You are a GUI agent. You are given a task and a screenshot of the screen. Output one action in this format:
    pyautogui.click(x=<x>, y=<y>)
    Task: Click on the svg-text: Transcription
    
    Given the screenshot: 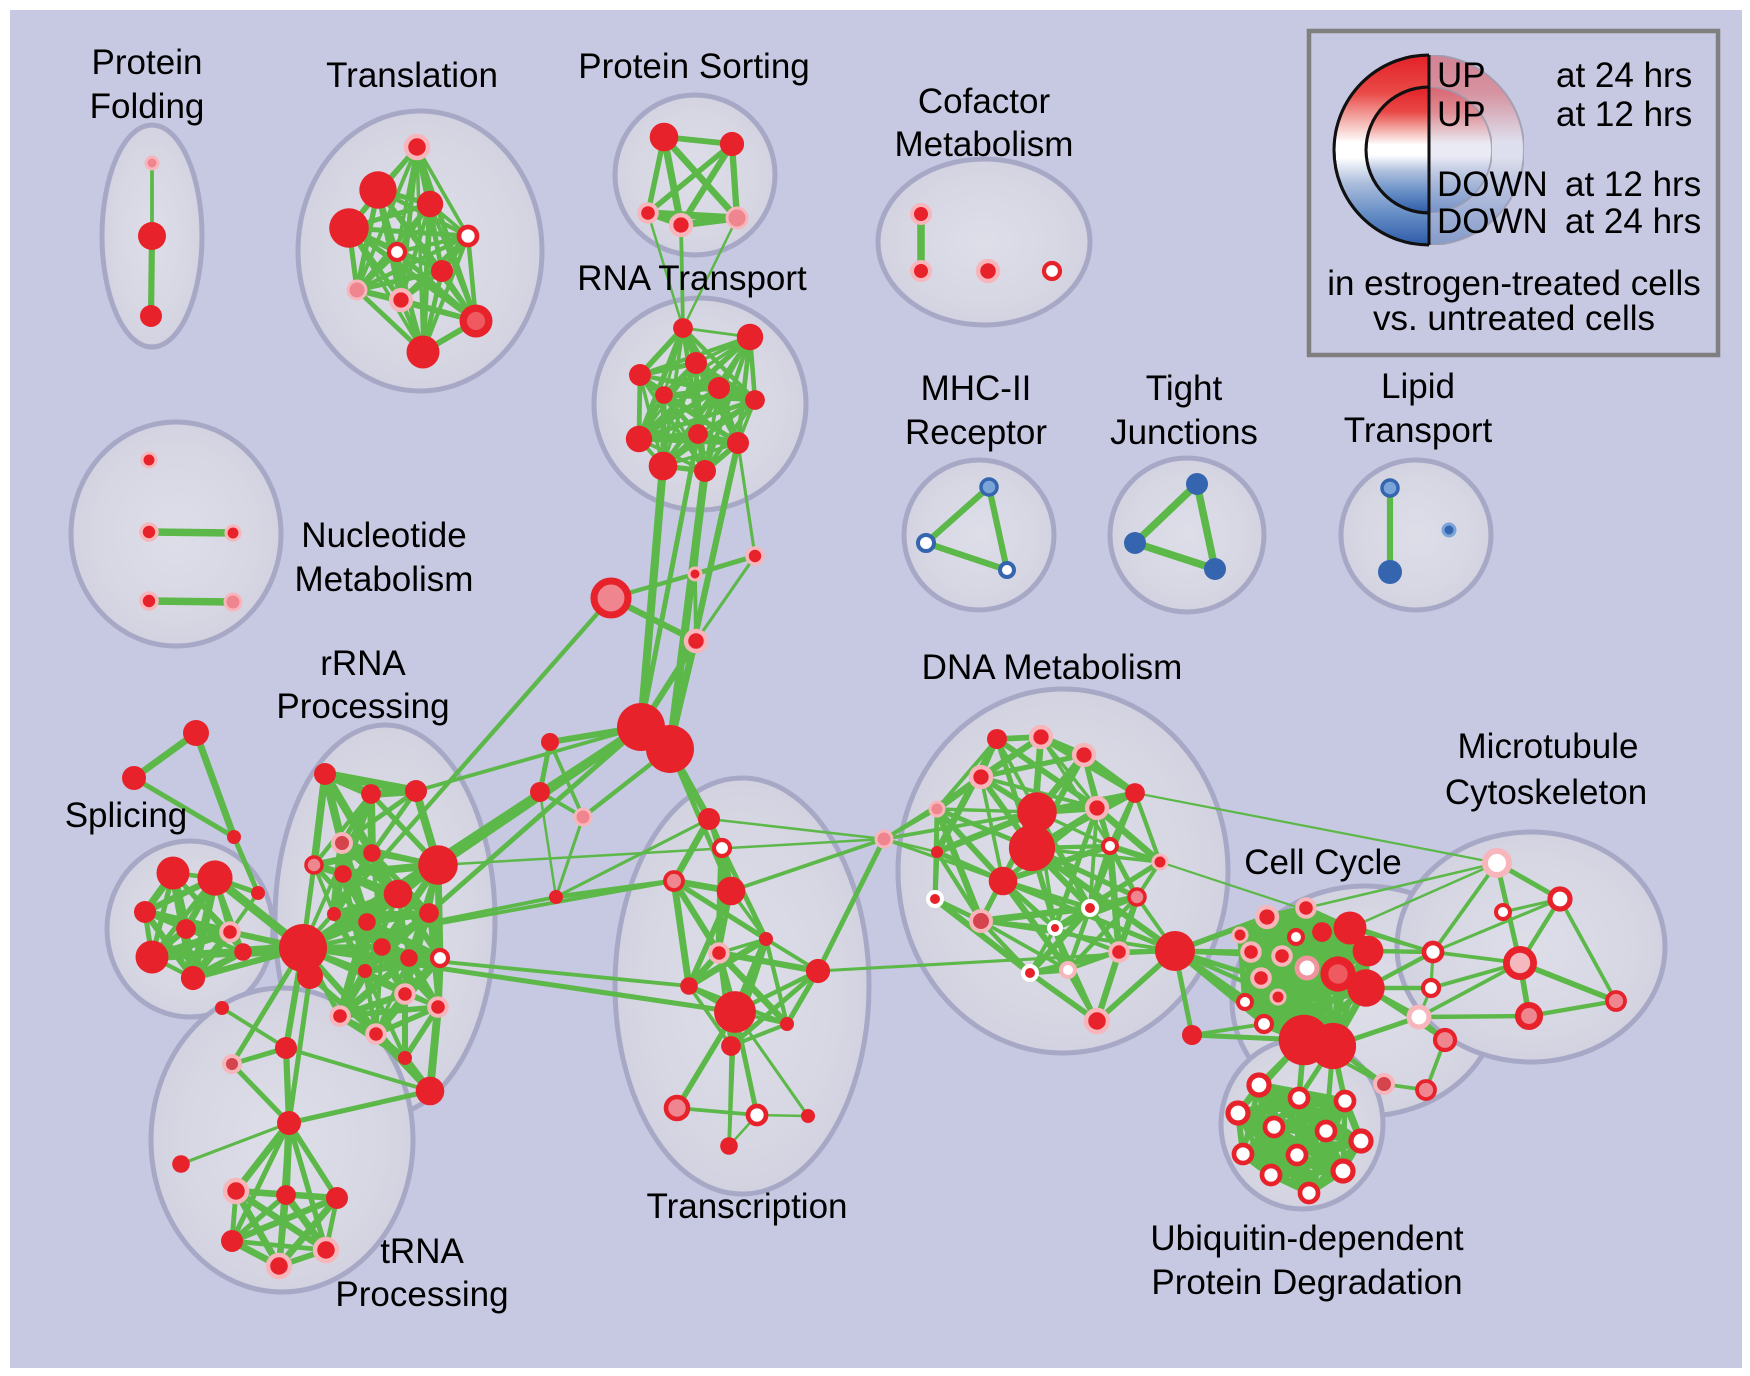 What is the action you would take?
    pyautogui.click(x=747, y=1206)
    